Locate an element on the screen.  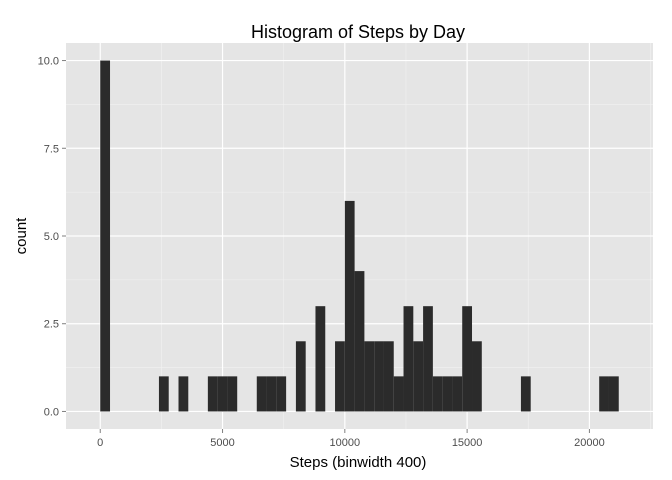
x-tick-label: 15000 is located at coordinates (467, 443).